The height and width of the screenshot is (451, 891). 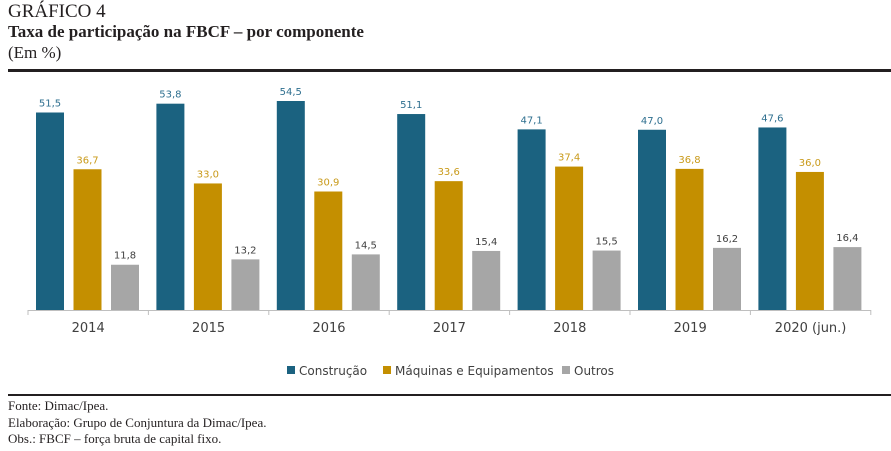 I want to click on top-rule, so click(x=449, y=70).